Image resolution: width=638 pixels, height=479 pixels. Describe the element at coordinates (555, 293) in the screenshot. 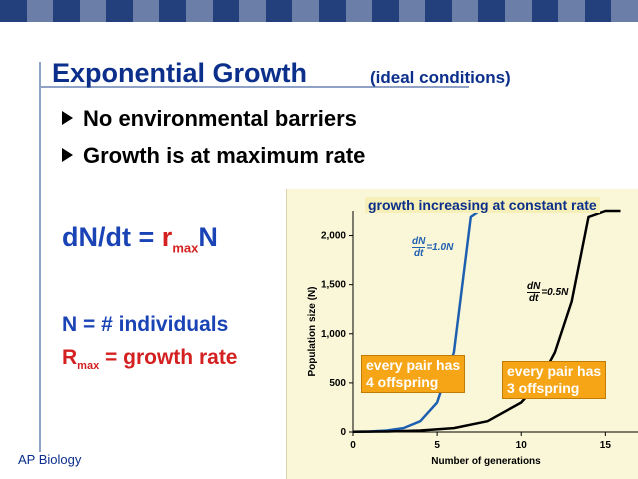

I see `rate-value: =0.5N` at that location.